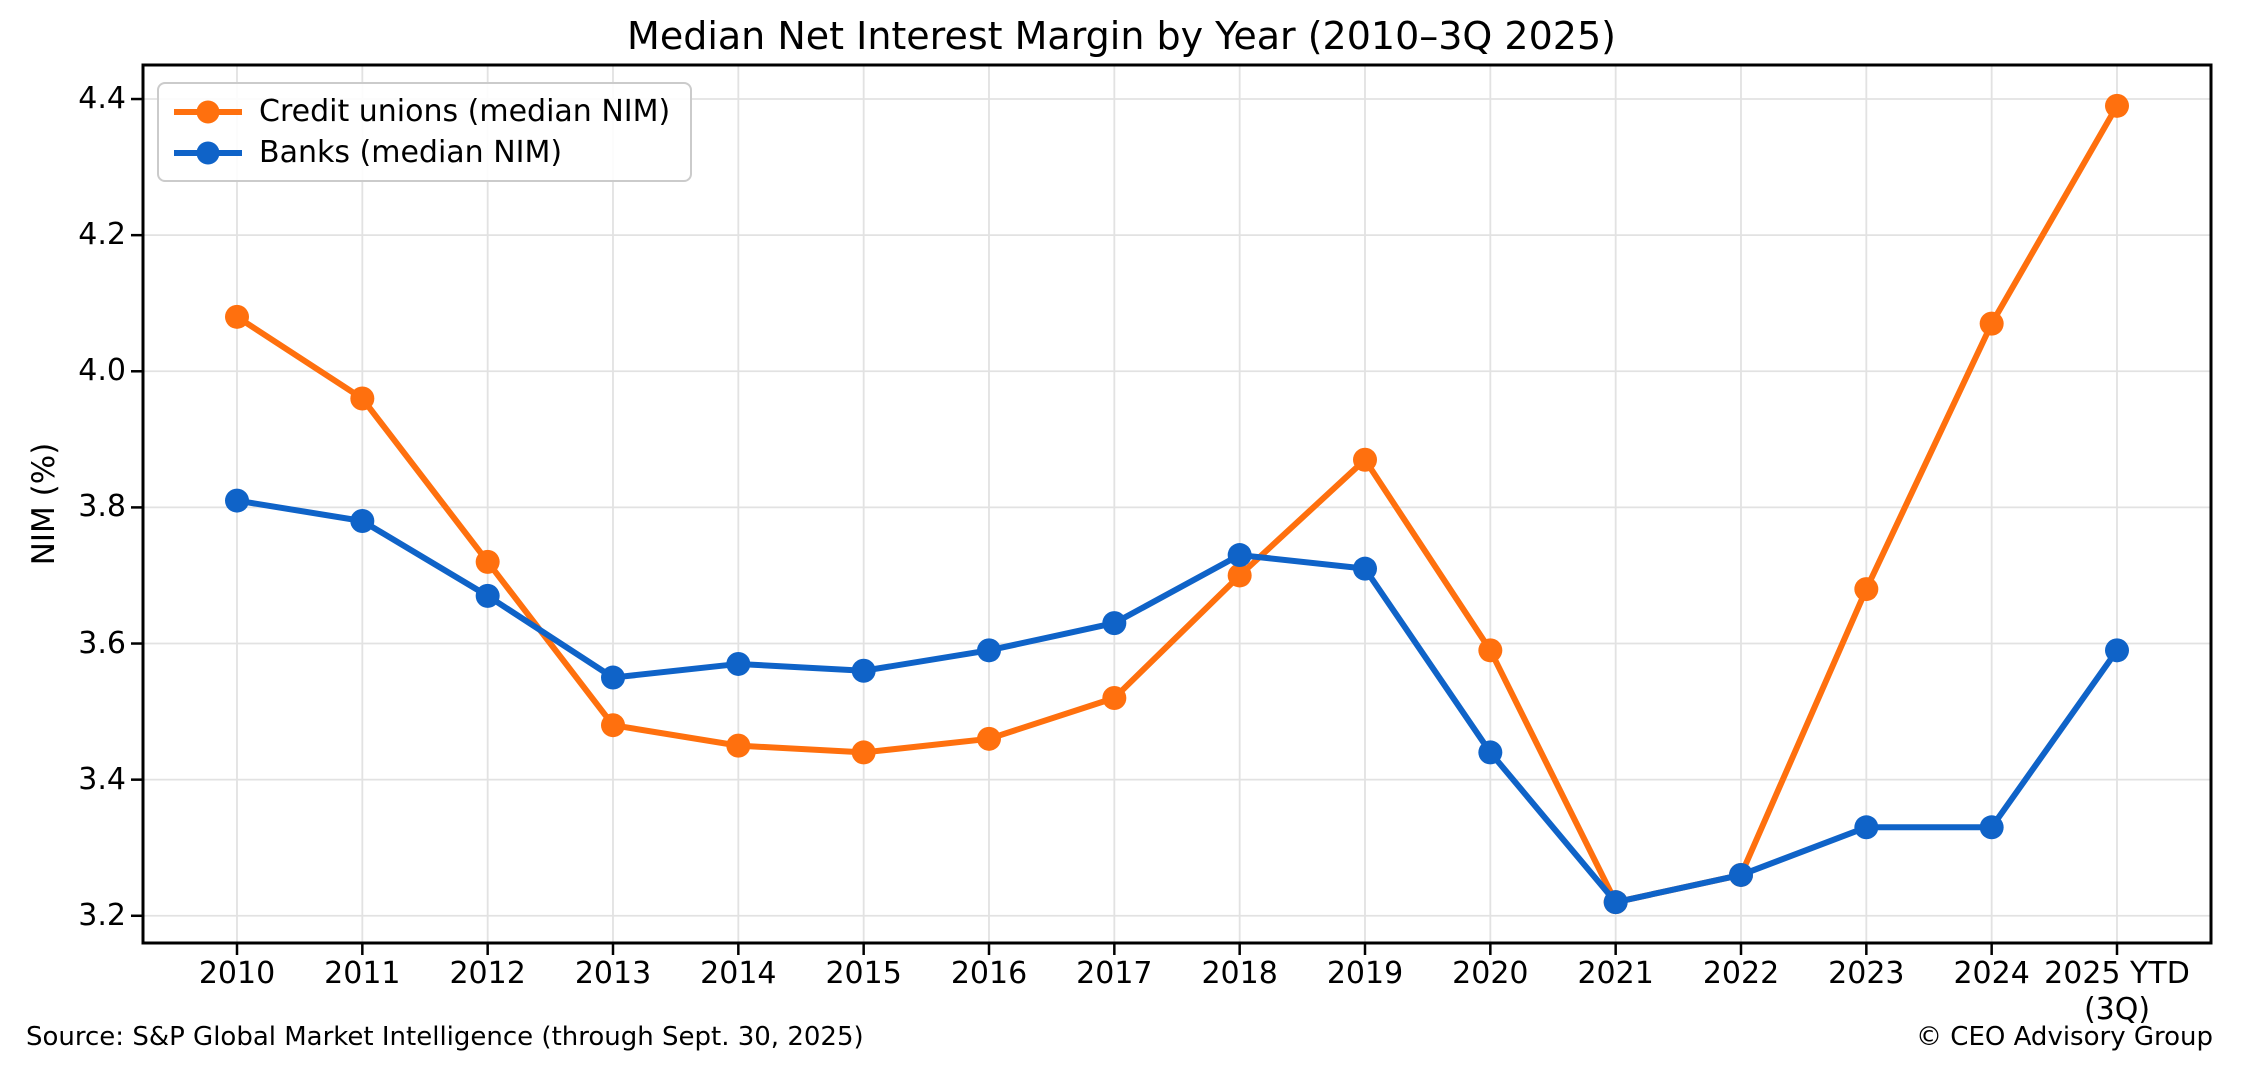 The image size is (2243, 1076). What do you see at coordinates (362, 973) in the screenshot?
I see `xtick-label: 2011` at bounding box center [362, 973].